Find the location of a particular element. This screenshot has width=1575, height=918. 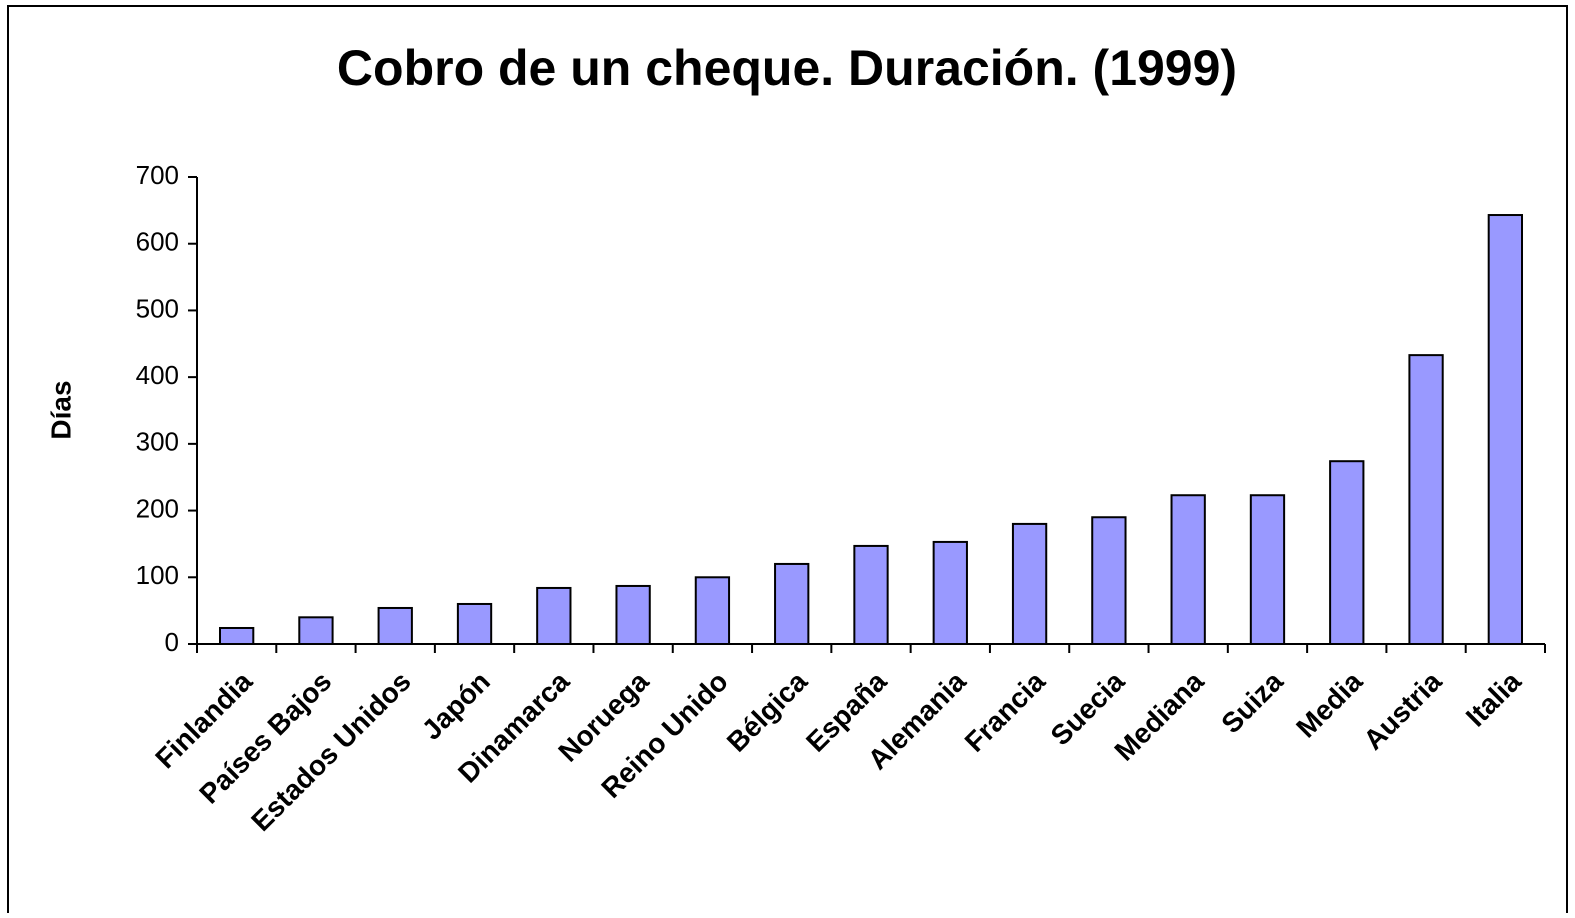

y-tick-label: 0 is located at coordinates (172, 642).